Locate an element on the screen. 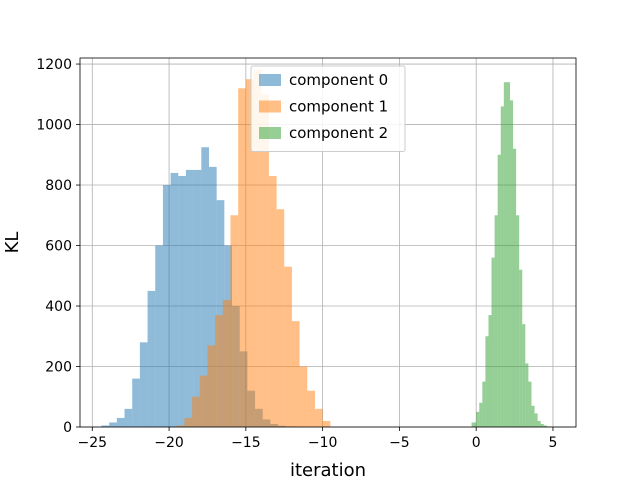  x-tick-label: 5 is located at coordinates (553, 443).